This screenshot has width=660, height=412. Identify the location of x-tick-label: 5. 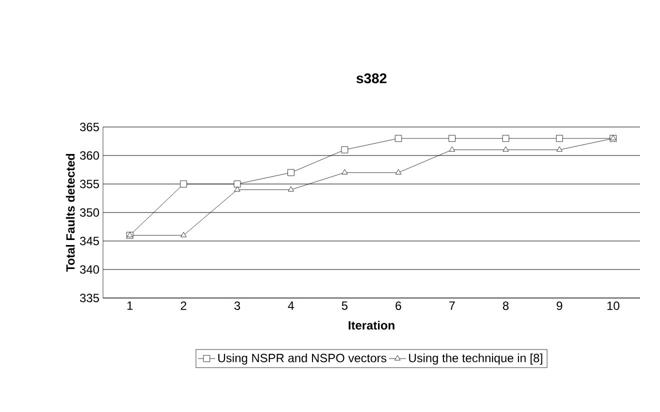
(345, 306).